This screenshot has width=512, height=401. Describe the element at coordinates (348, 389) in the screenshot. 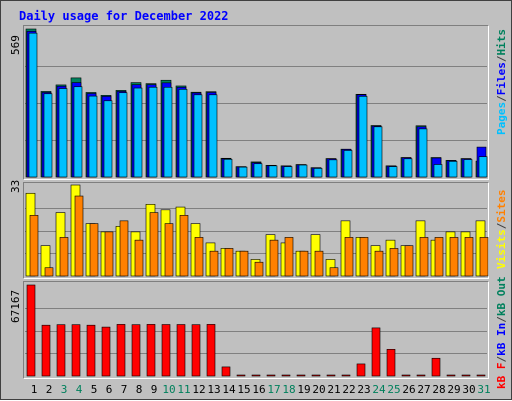

I see `x-tick-label-22: 22` at that location.